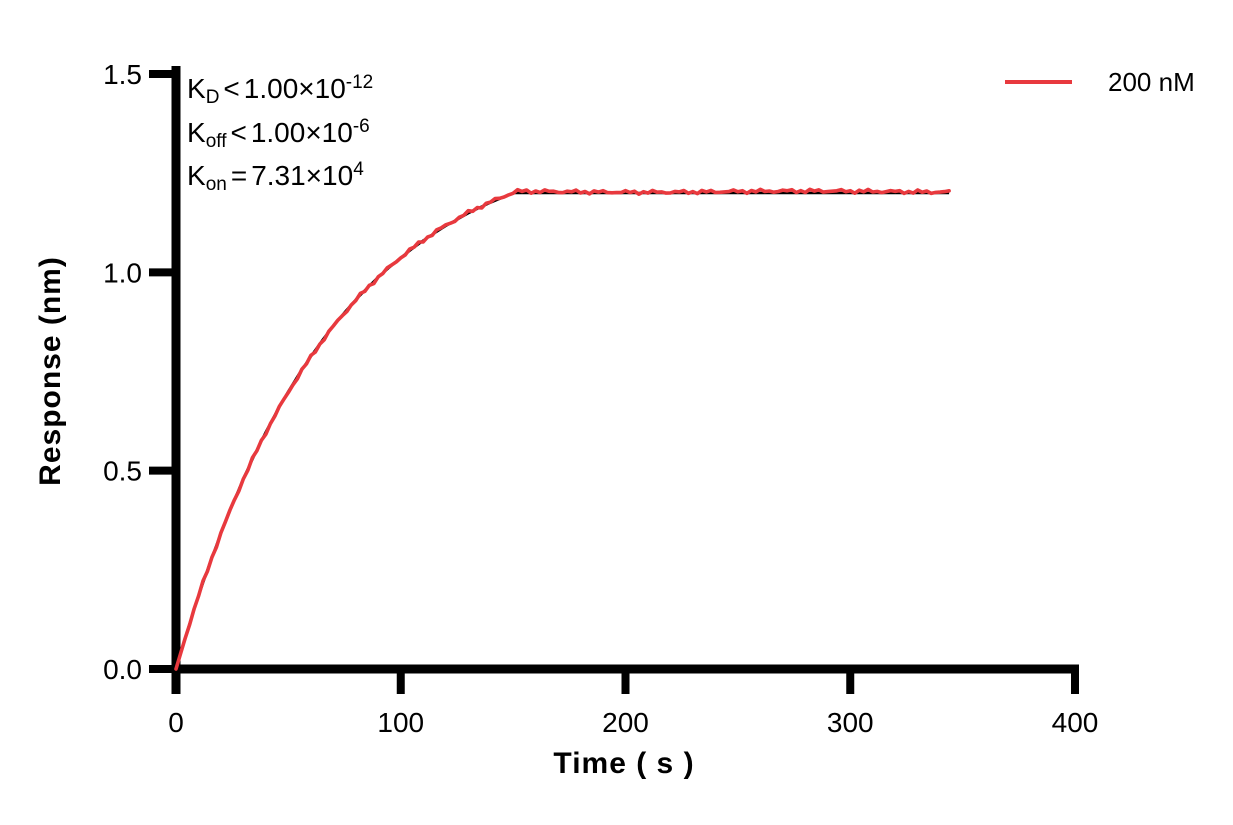 The height and width of the screenshot is (825, 1233). What do you see at coordinates (216, 184) in the screenshot?
I see `kon-subscript: on` at bounding box center [216, 184].